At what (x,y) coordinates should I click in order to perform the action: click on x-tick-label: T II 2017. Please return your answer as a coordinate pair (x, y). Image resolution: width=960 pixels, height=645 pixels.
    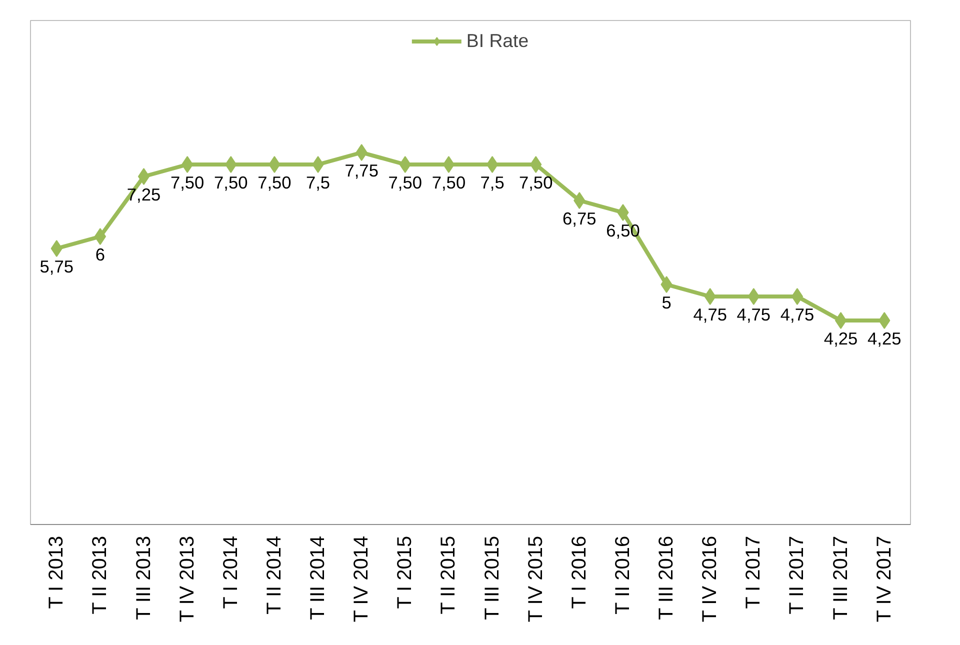
    Looking at the image, I should click on (797, 575).